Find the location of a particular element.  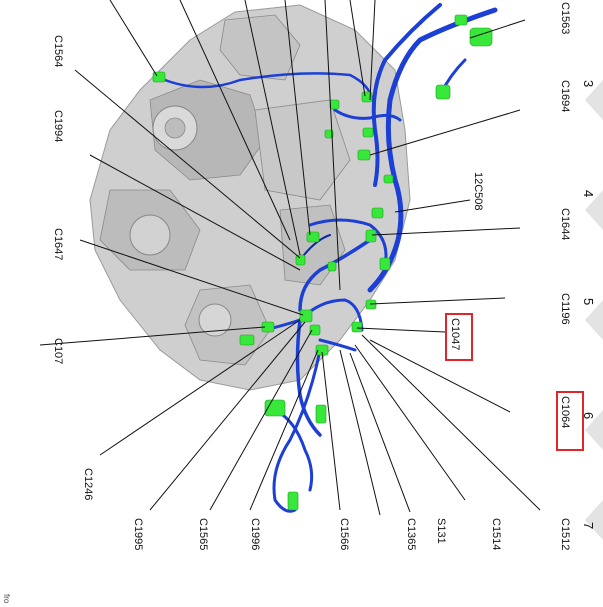

label-c1514: C1514 is located at coordinates (496, 534).